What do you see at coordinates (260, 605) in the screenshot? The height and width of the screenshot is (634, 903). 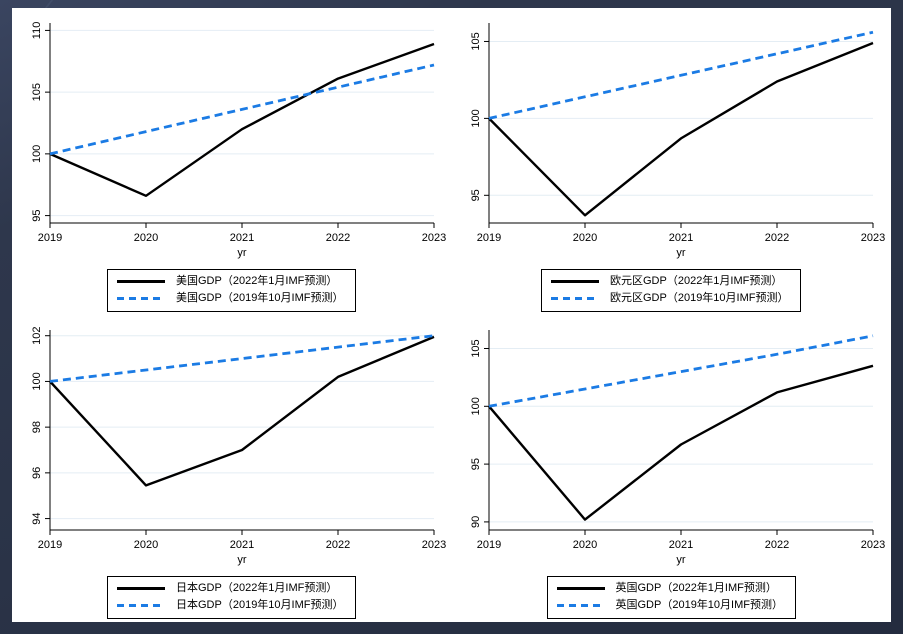 I see `legend-label: 日本GDP（2019年10月IMF预测）` at bounding box center [260, 605].